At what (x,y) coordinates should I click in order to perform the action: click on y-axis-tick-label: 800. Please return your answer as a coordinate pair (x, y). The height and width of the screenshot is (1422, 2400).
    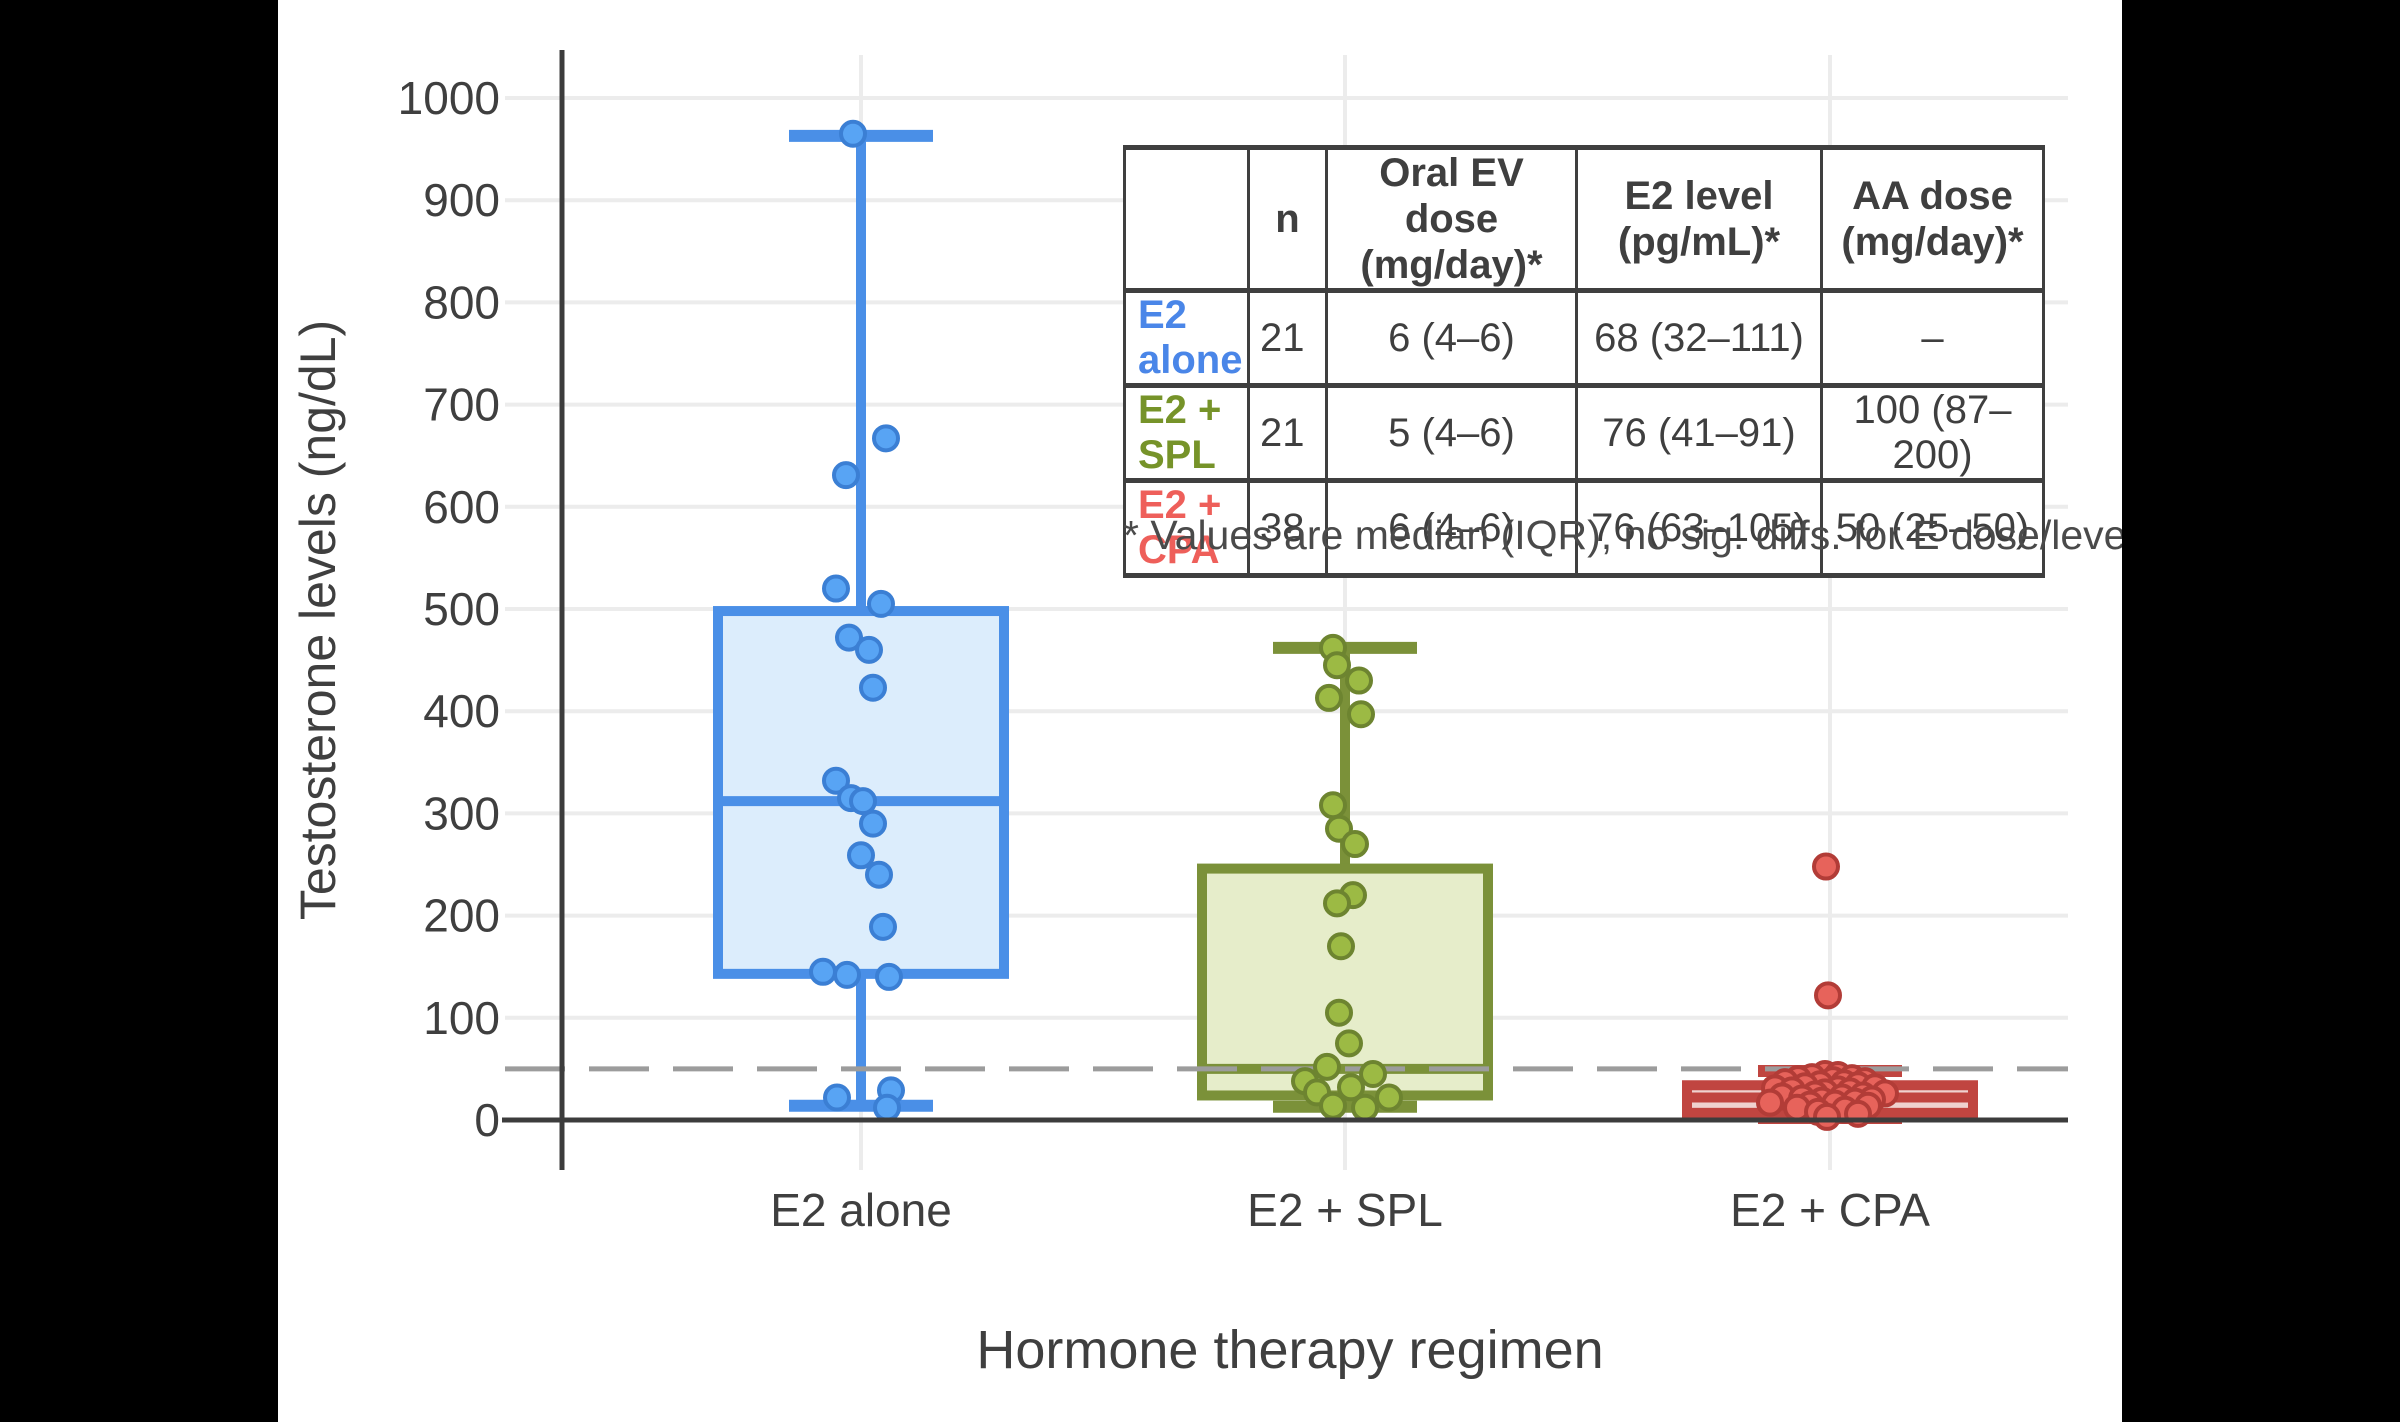
    Looking at the image, I should click on (461, 302).